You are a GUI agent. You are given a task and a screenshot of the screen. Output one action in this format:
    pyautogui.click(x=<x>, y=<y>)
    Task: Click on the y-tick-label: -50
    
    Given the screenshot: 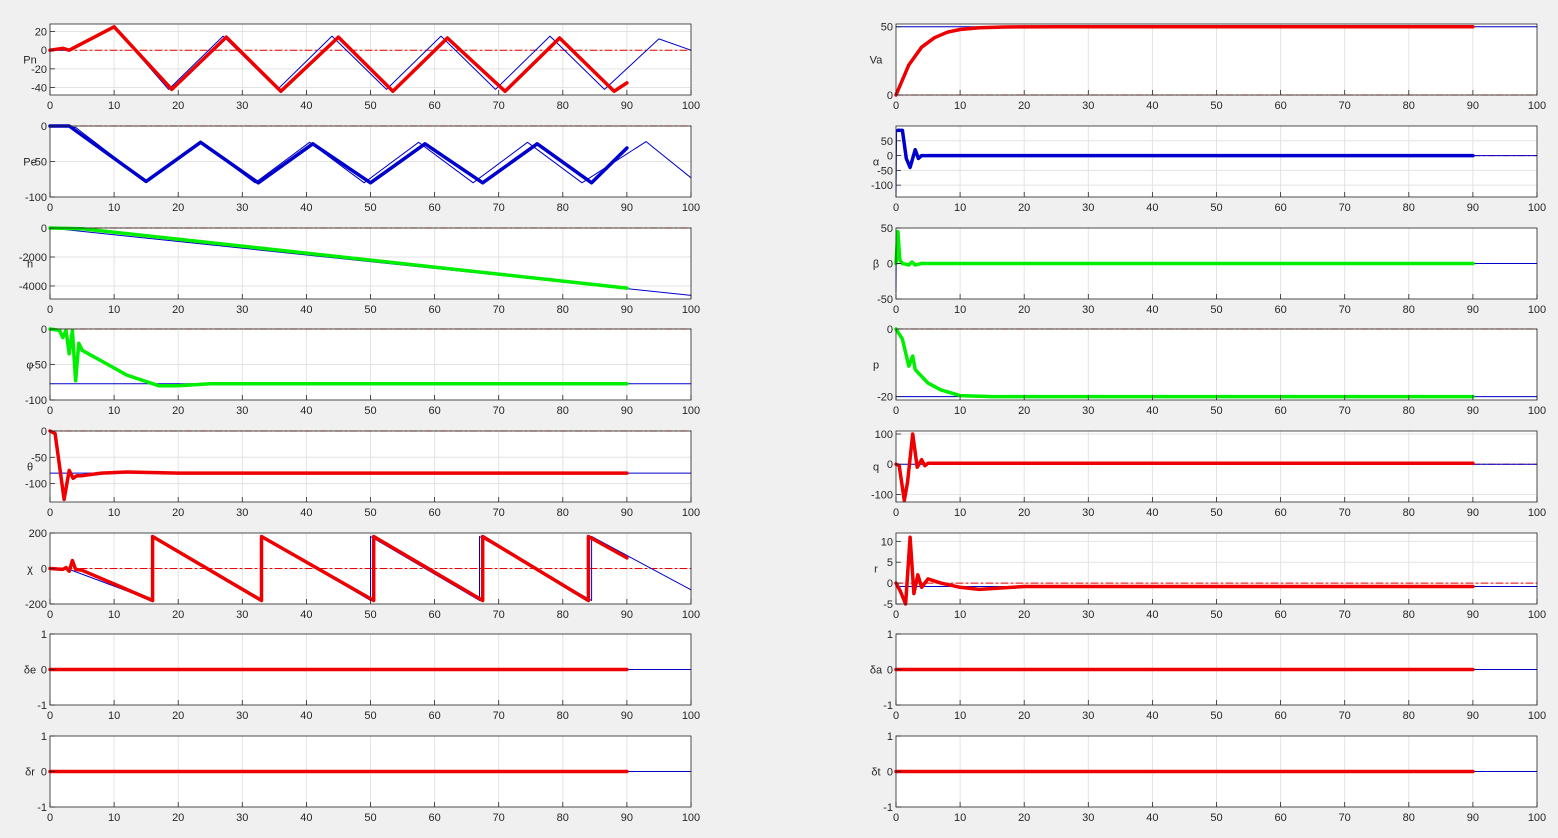 What is the action you would take?
    pyautogui.click(x=39, y=458)
    